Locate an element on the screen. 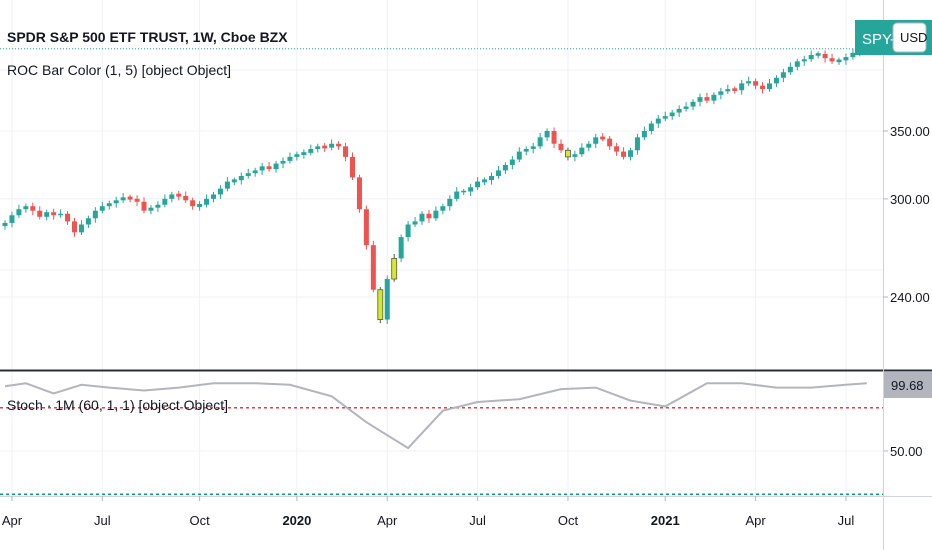 This screenshot has width=932, height=550. currency-button is located at coordinates (909, 37).